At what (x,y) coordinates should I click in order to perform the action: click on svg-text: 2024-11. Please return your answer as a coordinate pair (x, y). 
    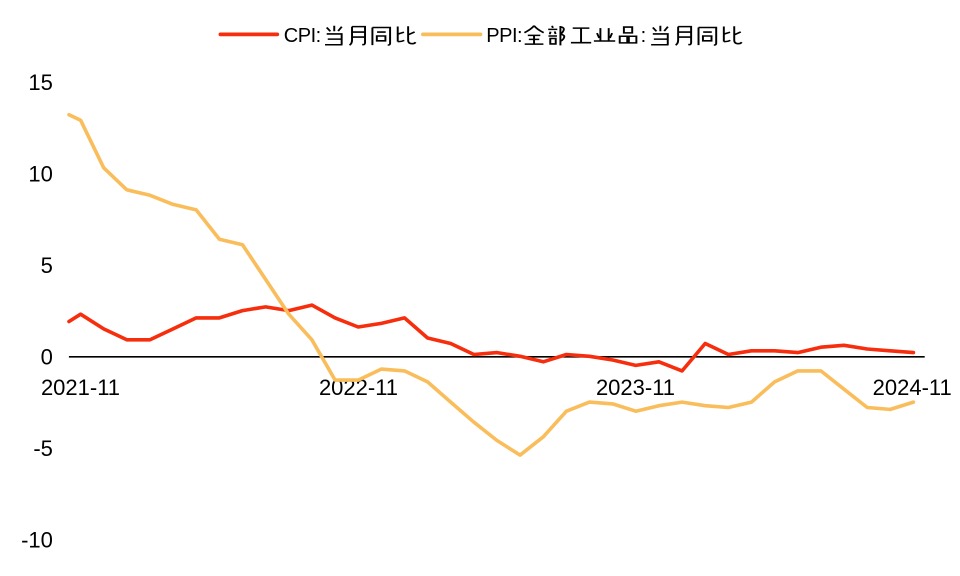
    Looking at the image, I should click on (912, 387).